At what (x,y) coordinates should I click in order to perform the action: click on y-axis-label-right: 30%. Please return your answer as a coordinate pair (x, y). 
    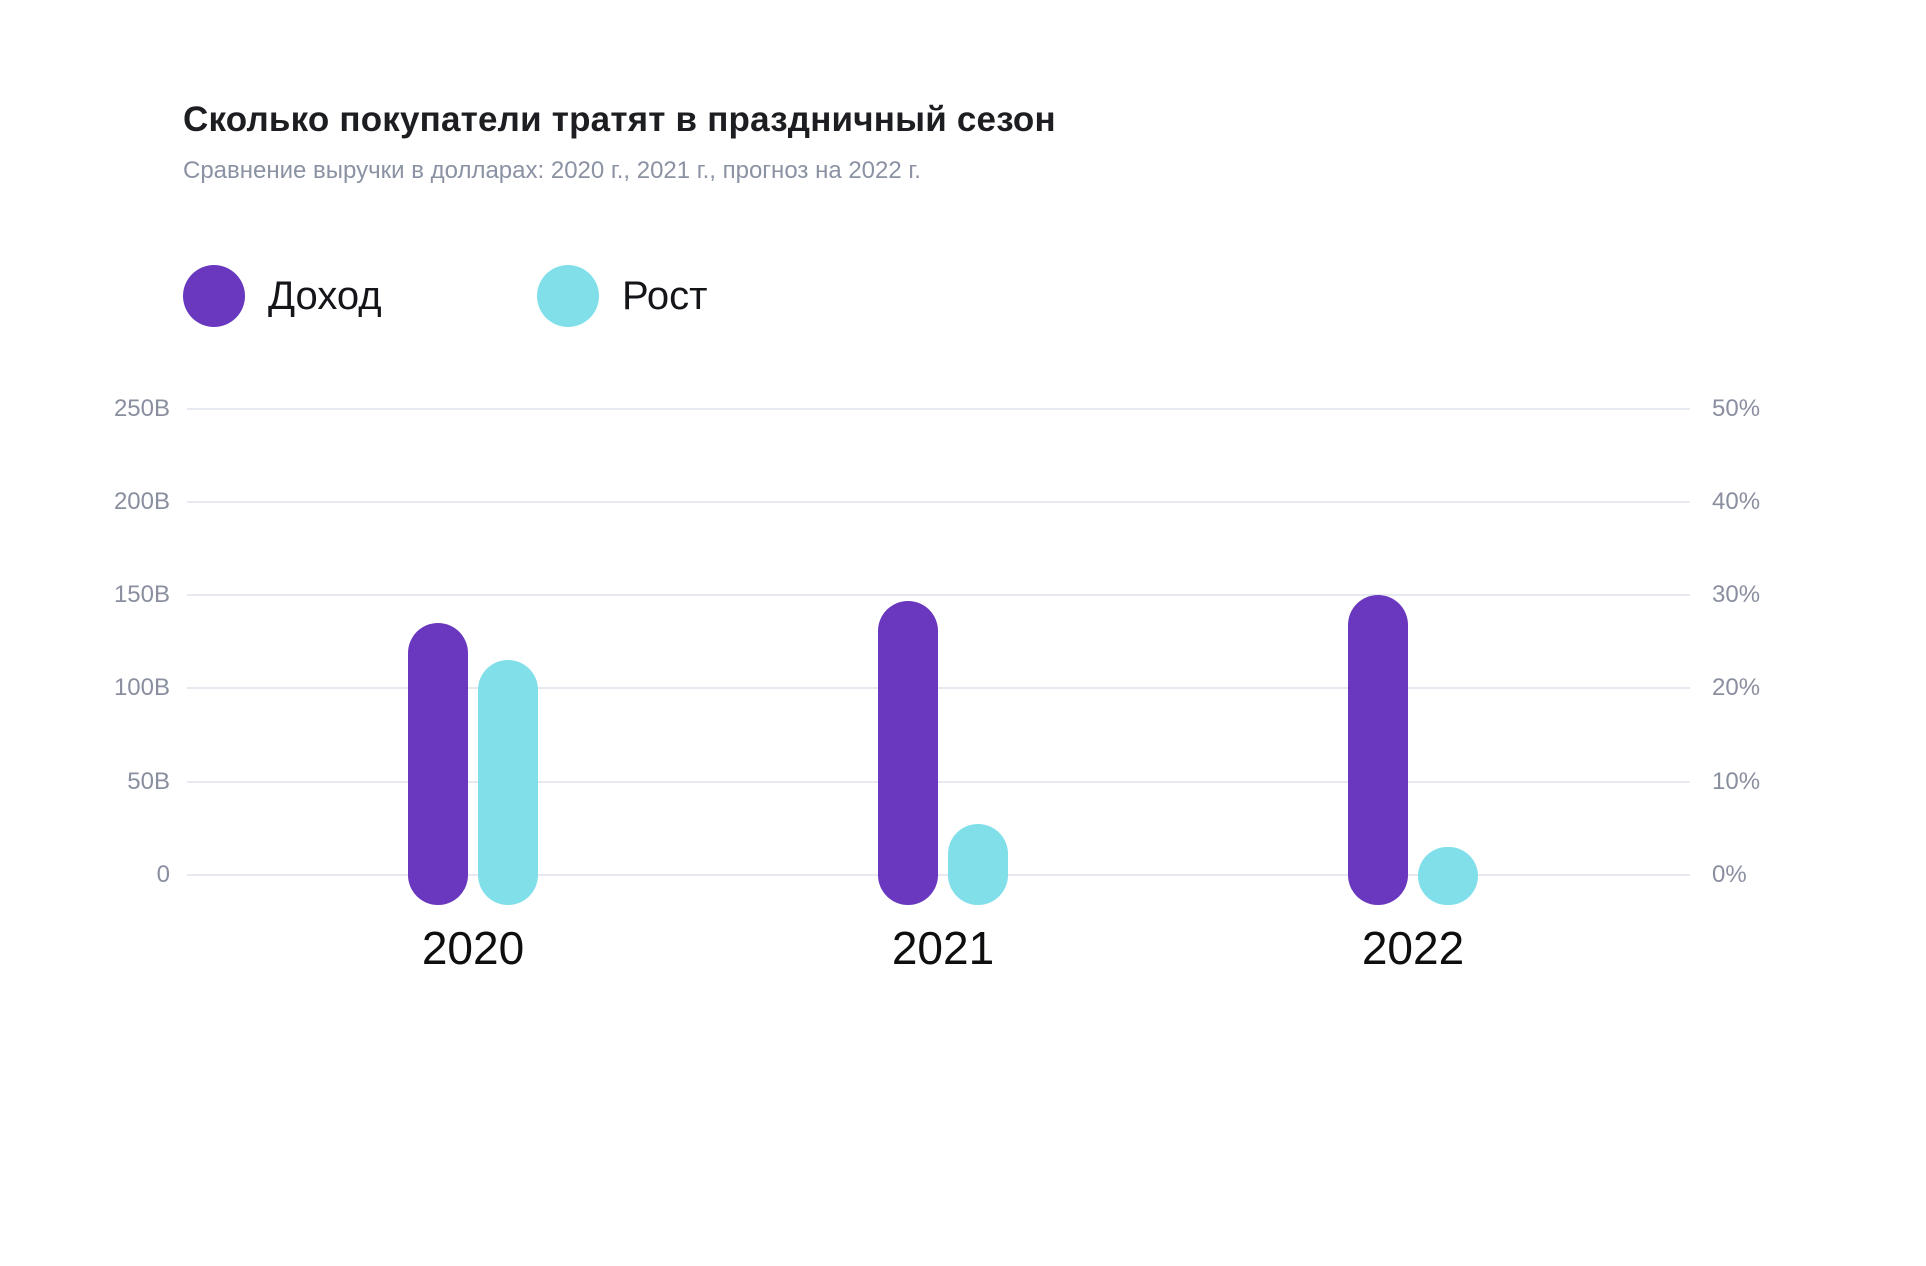
    Looking at the image, I should click on (1736, 595).